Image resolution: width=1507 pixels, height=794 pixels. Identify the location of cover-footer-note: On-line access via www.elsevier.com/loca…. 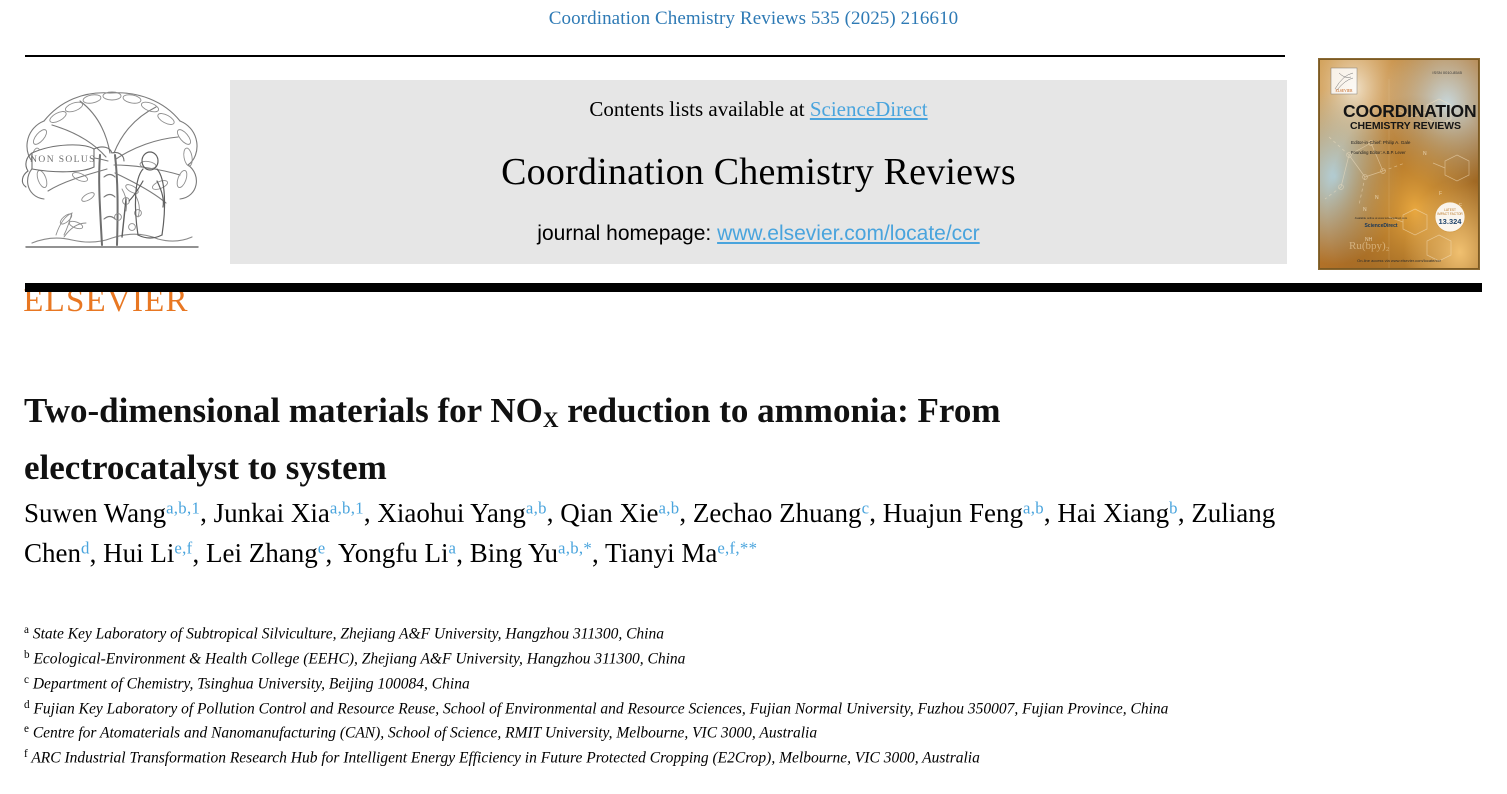
(1399, 260).